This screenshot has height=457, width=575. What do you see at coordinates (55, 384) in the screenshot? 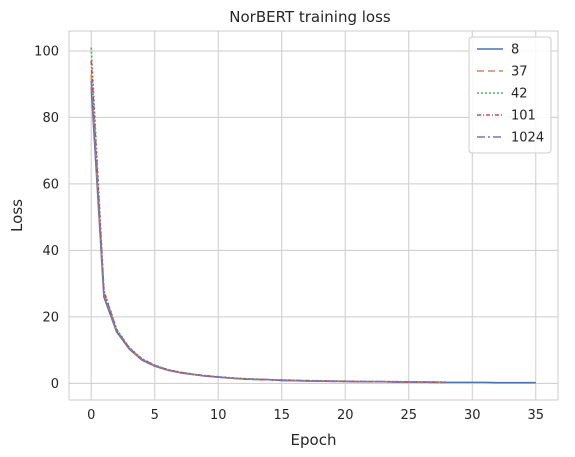
I see `y-tick-label: 0` at bounding box center [55, 384].